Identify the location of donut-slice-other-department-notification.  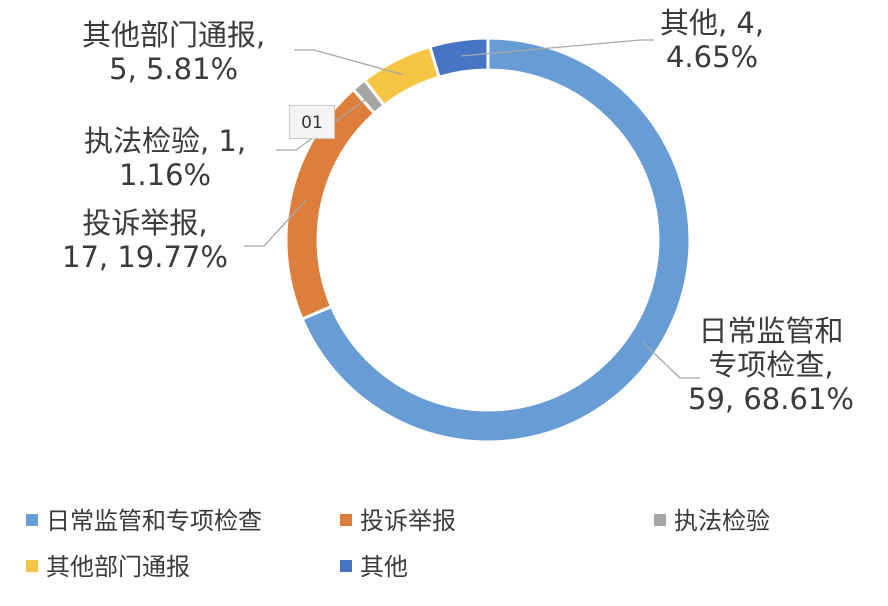
(401, 76).